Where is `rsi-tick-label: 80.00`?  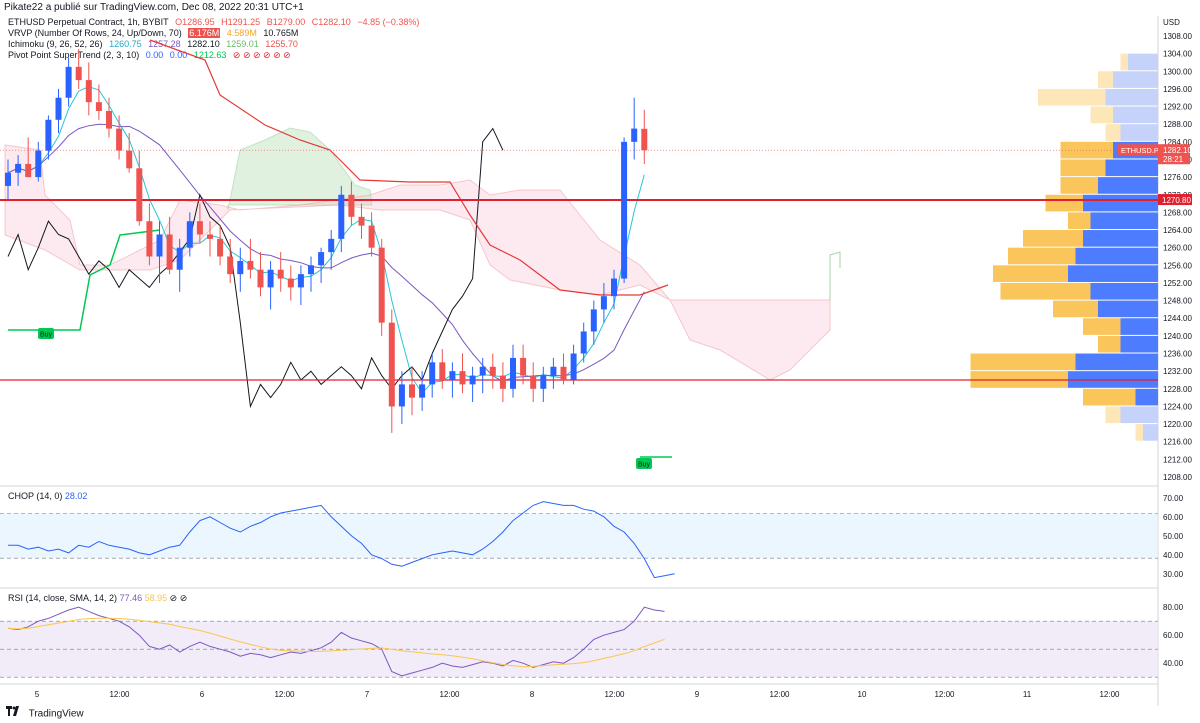
rsi-tick-label: 80.00 is located at coordinates (1173, 607).